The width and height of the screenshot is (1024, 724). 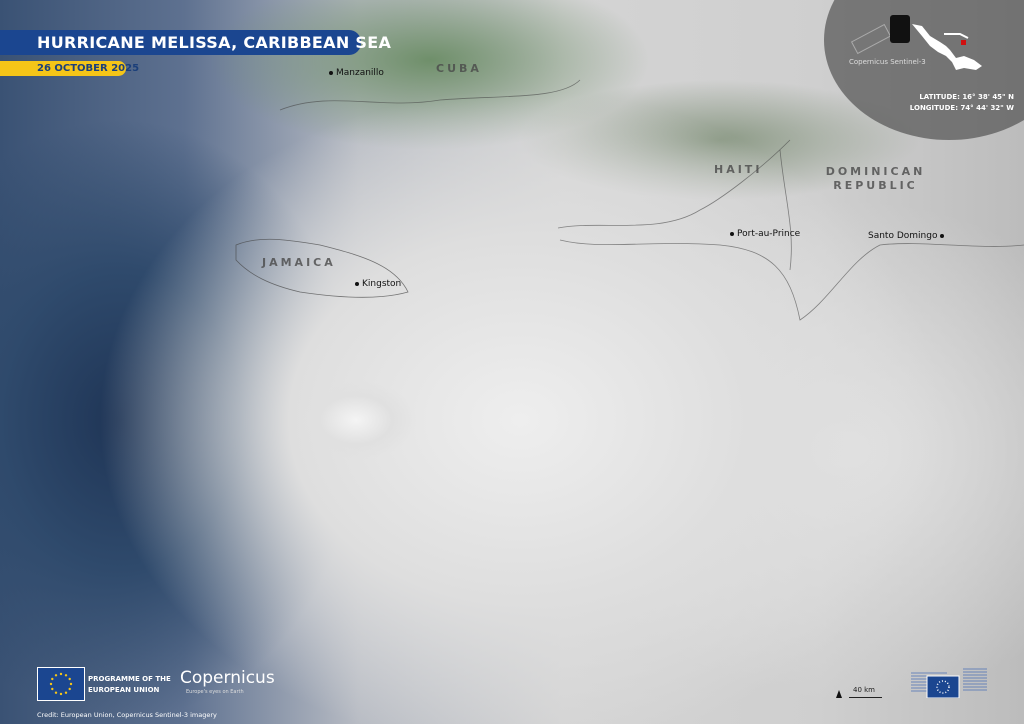 What do you see at coordinates (875, 178) in the screenshot?
I see `label-dominican-republic: DOMINICAN REPUBLIC` at bounding box center [875, 178].